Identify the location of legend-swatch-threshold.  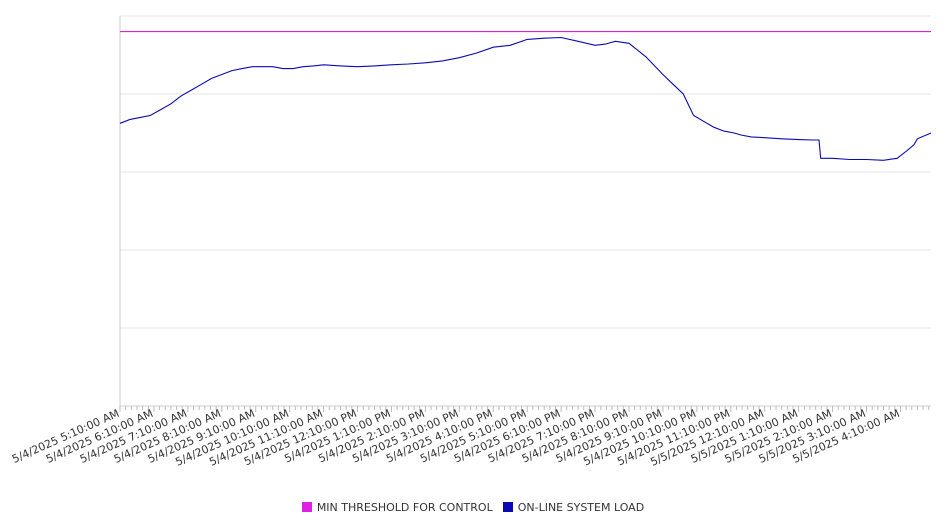
(306, 507).